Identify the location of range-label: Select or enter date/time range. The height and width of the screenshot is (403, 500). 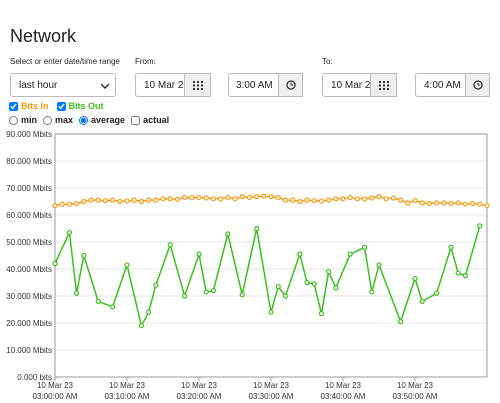
(65, 61).